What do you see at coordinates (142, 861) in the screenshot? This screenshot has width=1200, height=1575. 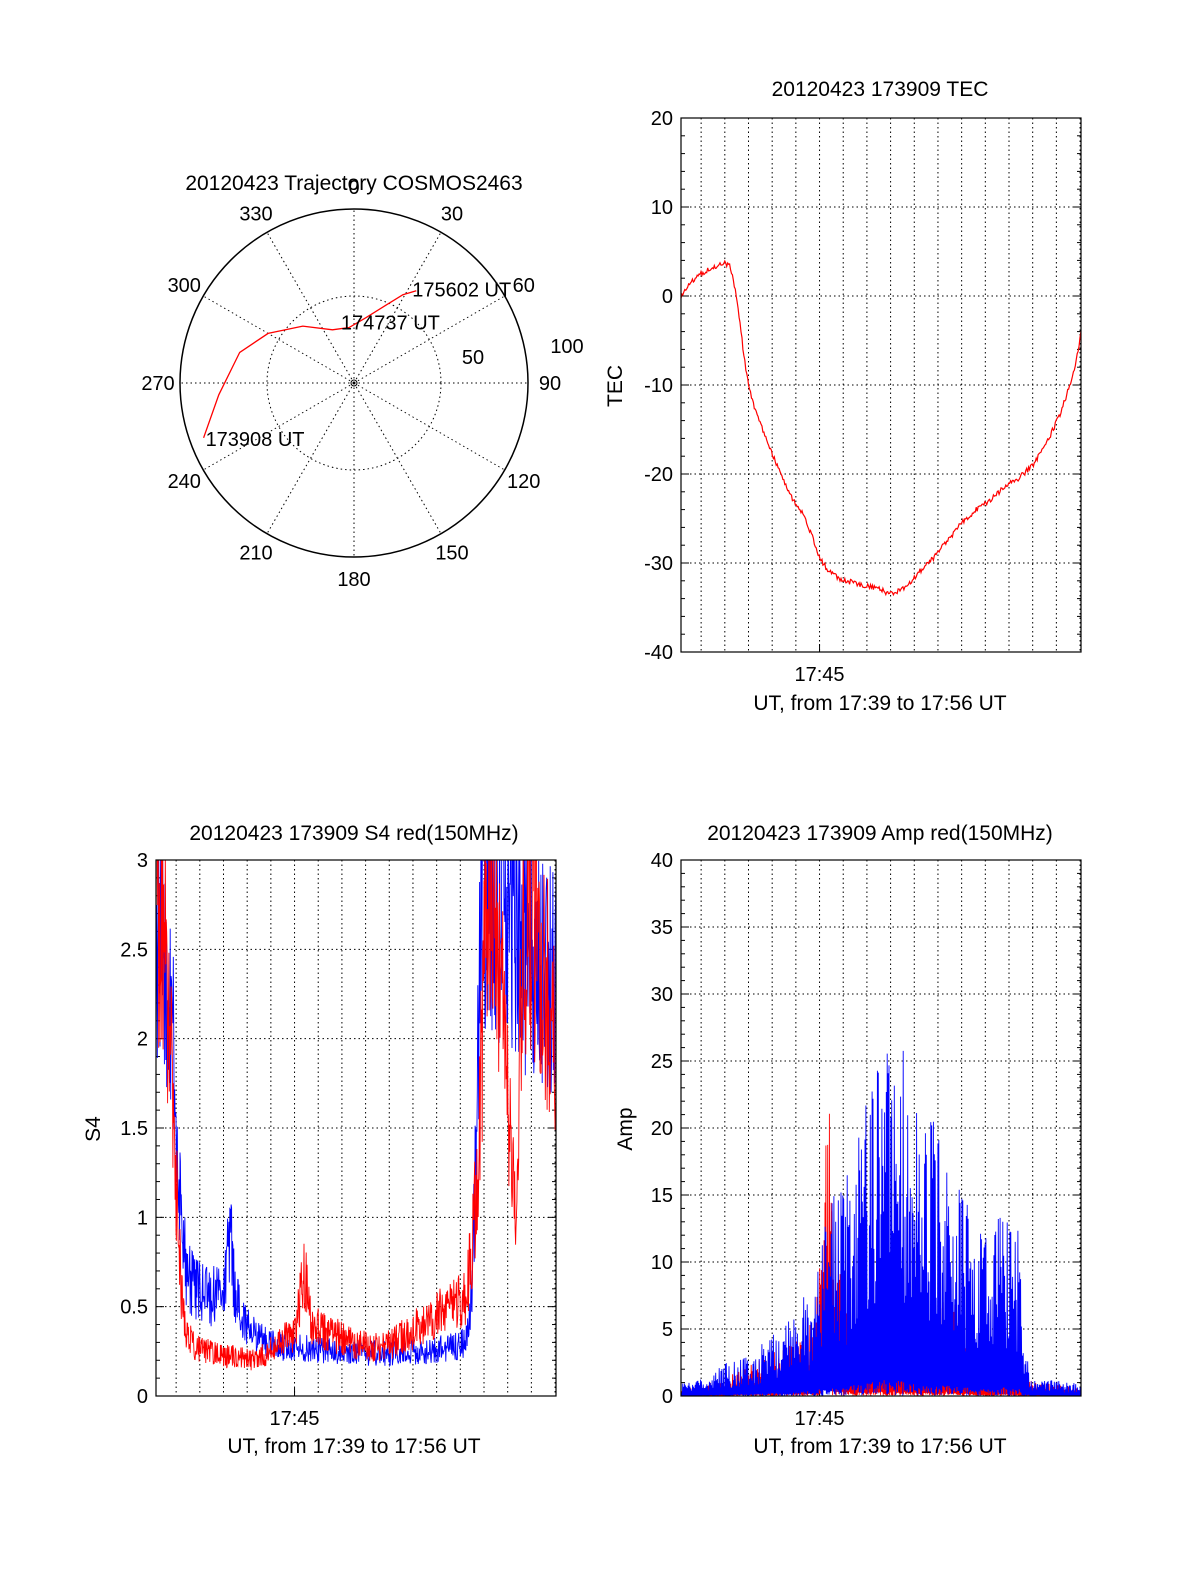 I see `y-tick-label: 3` at bounding box center [142, 861].